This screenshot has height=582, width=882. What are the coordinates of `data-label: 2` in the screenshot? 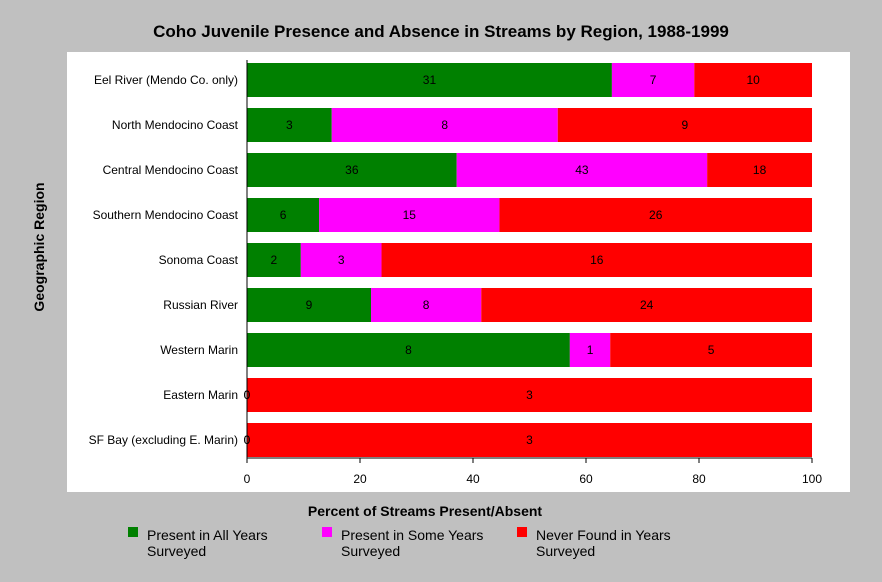 It's located at (274, 260).